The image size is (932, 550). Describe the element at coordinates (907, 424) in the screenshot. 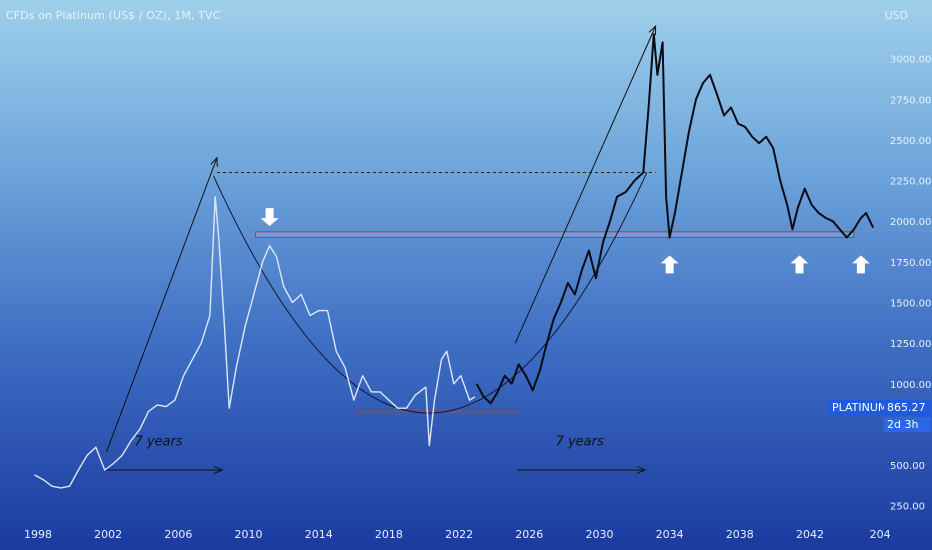

I see `bar-countdown-badge: 2d 3h` at that location.